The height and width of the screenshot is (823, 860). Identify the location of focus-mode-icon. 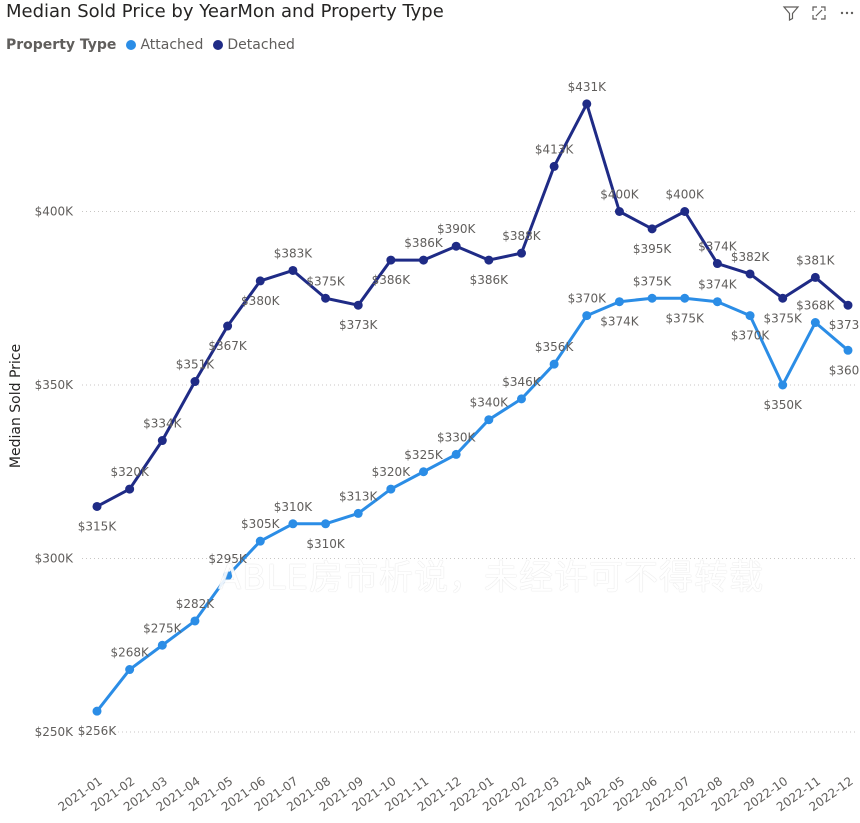
(819, 13).